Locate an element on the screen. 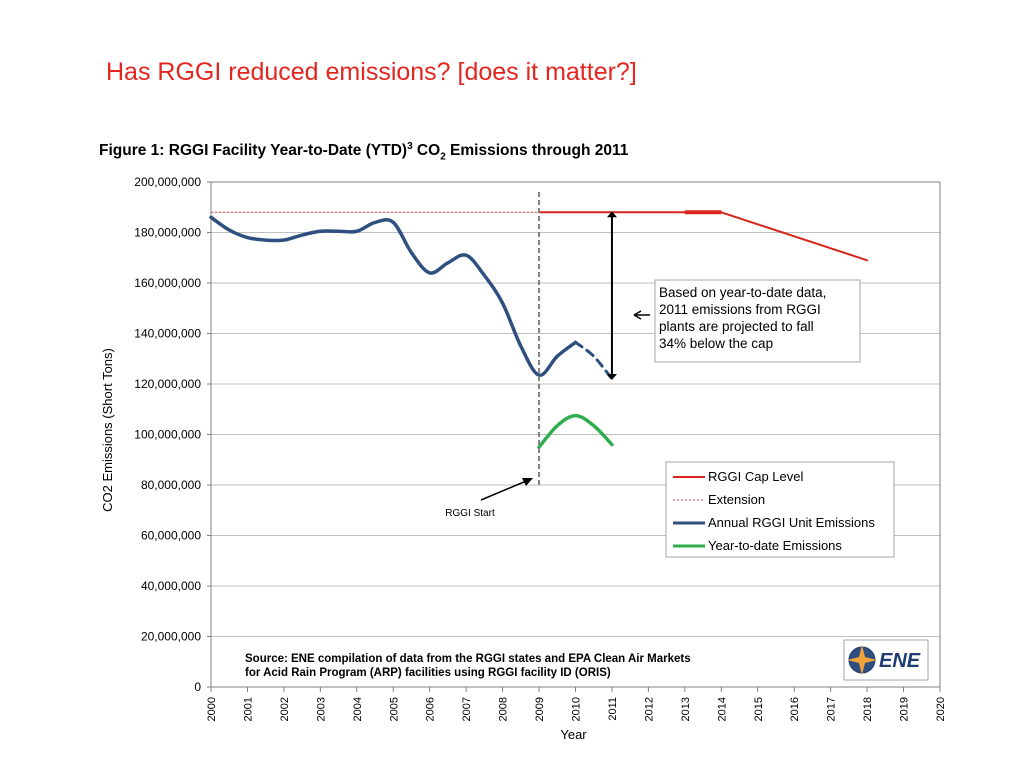  x-tick-label: 2017 is located at coordinates (832, 709).